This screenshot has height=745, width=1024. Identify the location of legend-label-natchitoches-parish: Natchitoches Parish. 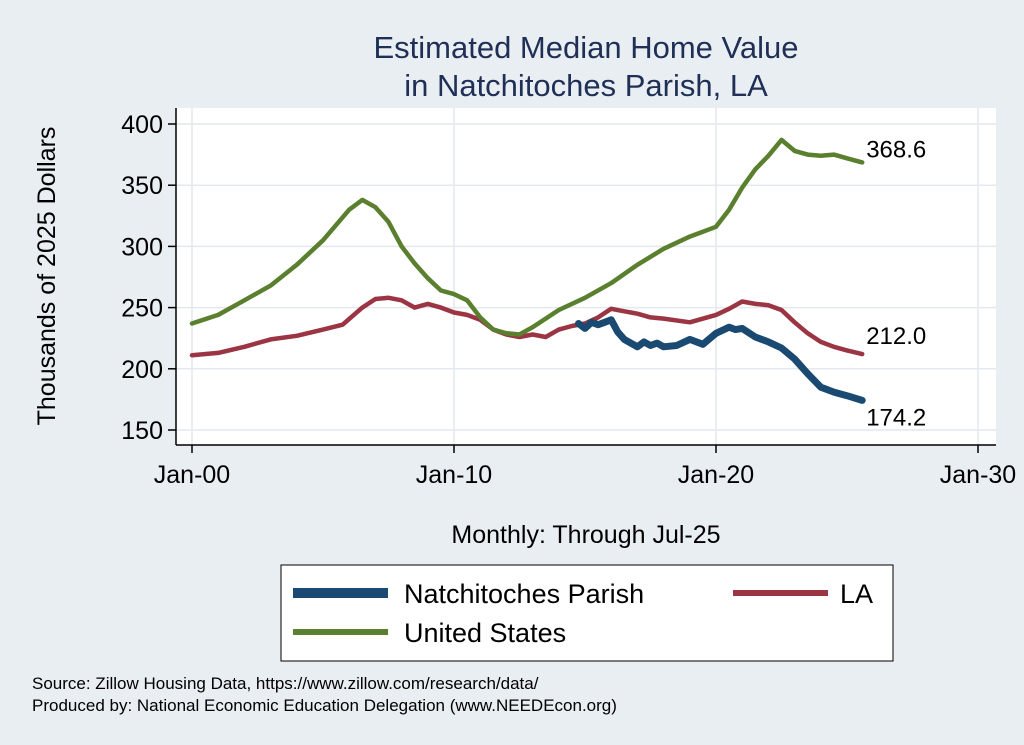
(524, 594).